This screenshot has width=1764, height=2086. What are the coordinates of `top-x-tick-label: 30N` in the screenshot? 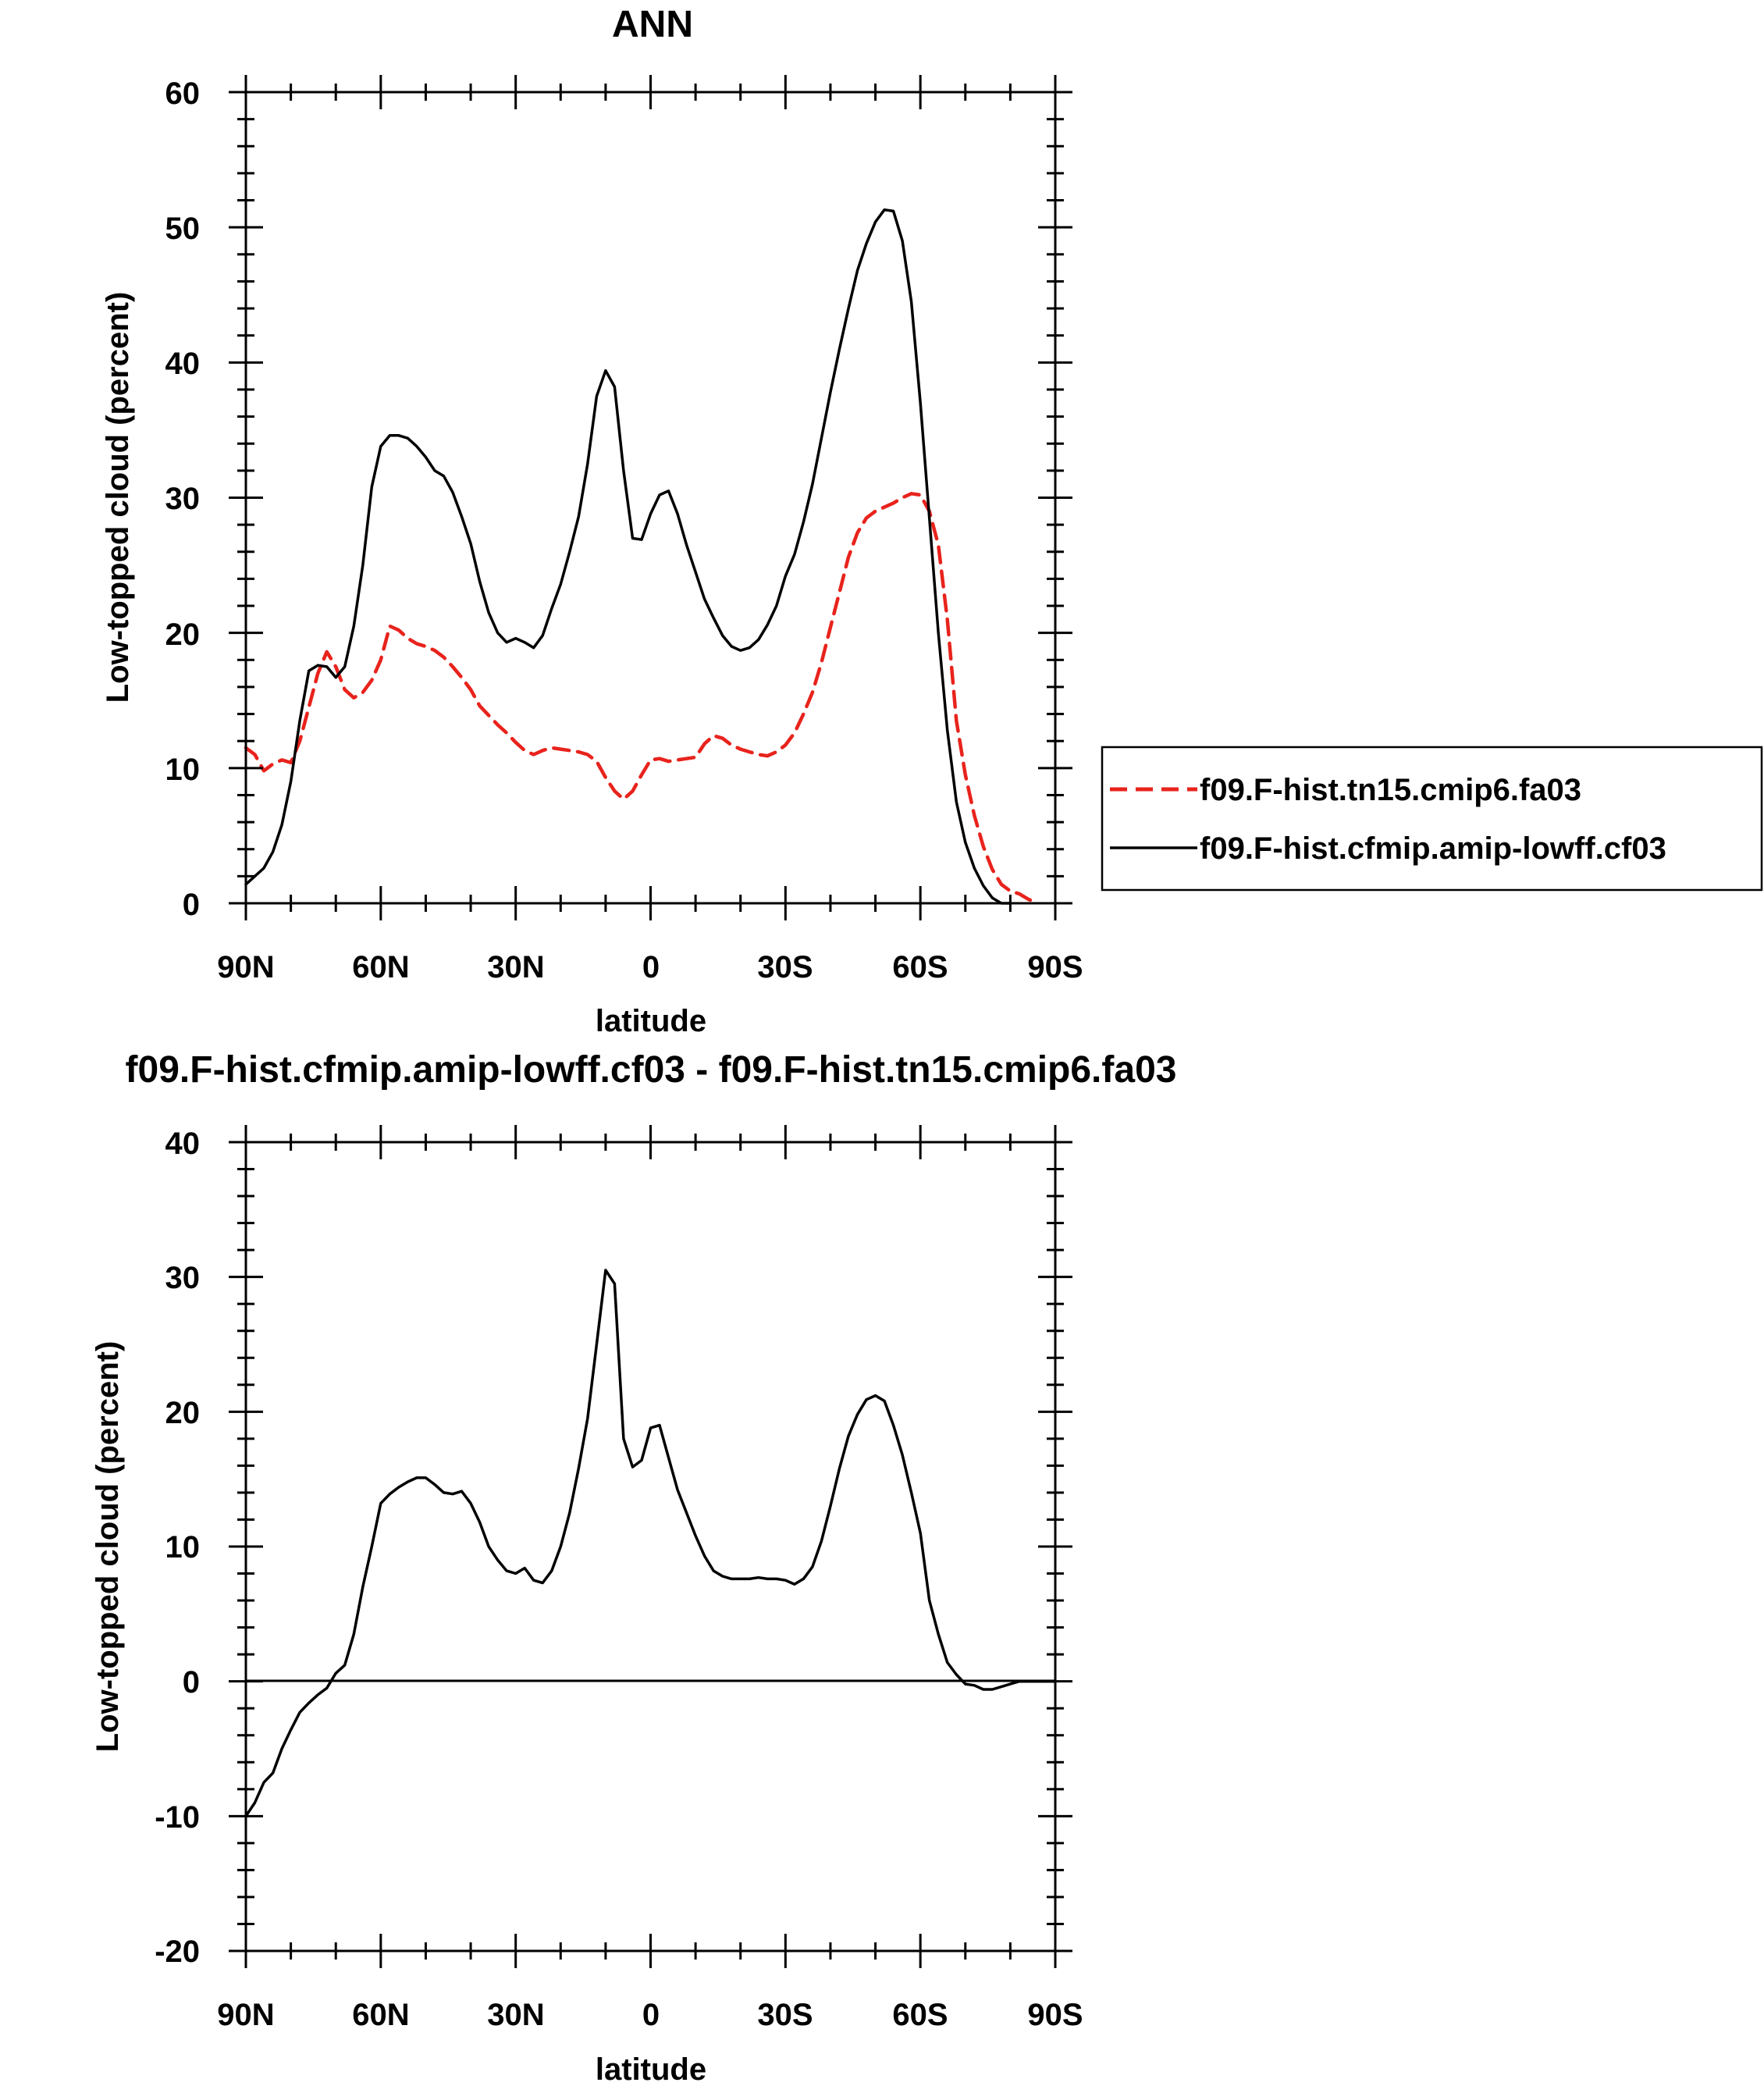 It's located at (515, 967).